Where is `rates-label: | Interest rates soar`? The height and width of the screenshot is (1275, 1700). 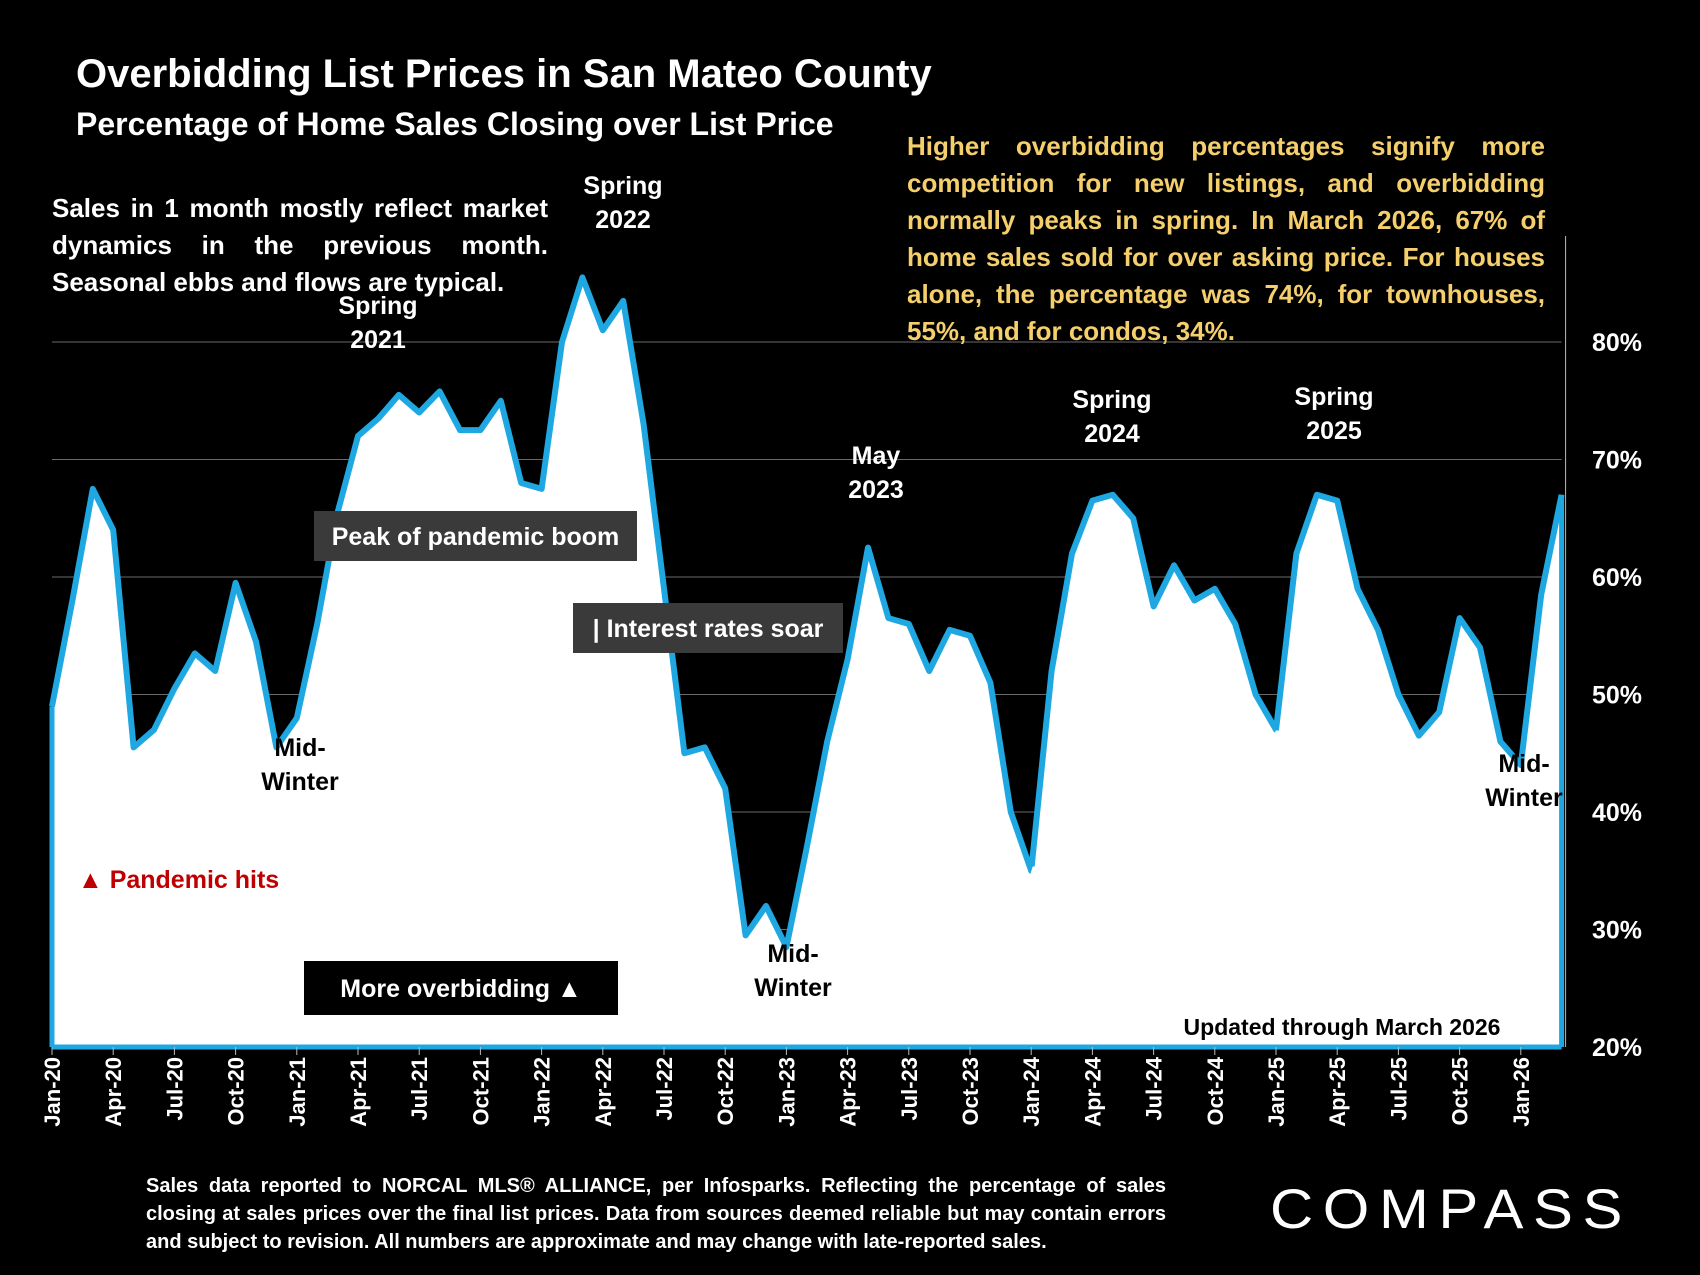
rates-label: | Interest rates soar is located at coordinates (708, 629).